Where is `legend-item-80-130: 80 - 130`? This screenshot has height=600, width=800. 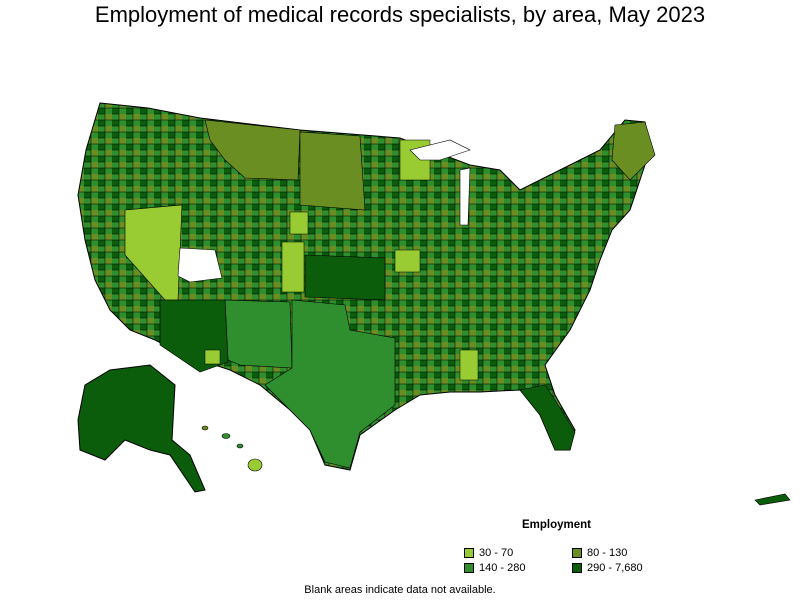 legend-item-80-130: 80 - 130 is located at coordinates (599, 553).